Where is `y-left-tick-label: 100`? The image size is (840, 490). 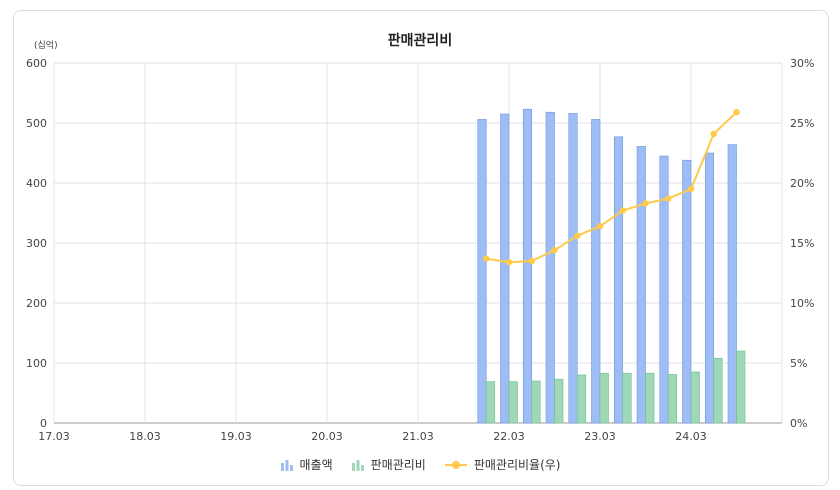 y-left-tick-label: 100 is located at coordinates (36, 363).